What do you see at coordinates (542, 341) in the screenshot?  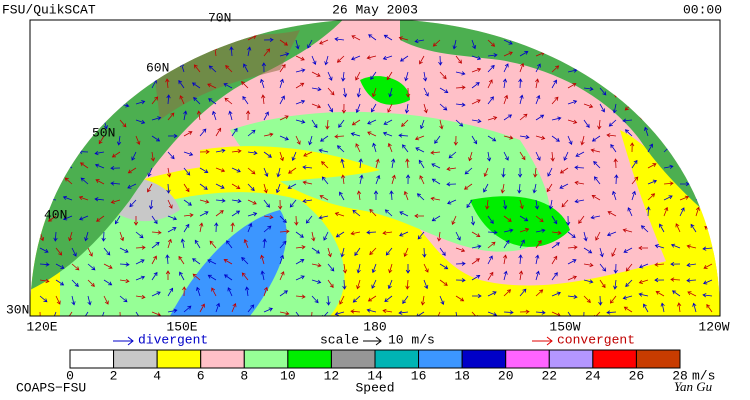 I see `arrow-icon` at bounding box center [542, 341].